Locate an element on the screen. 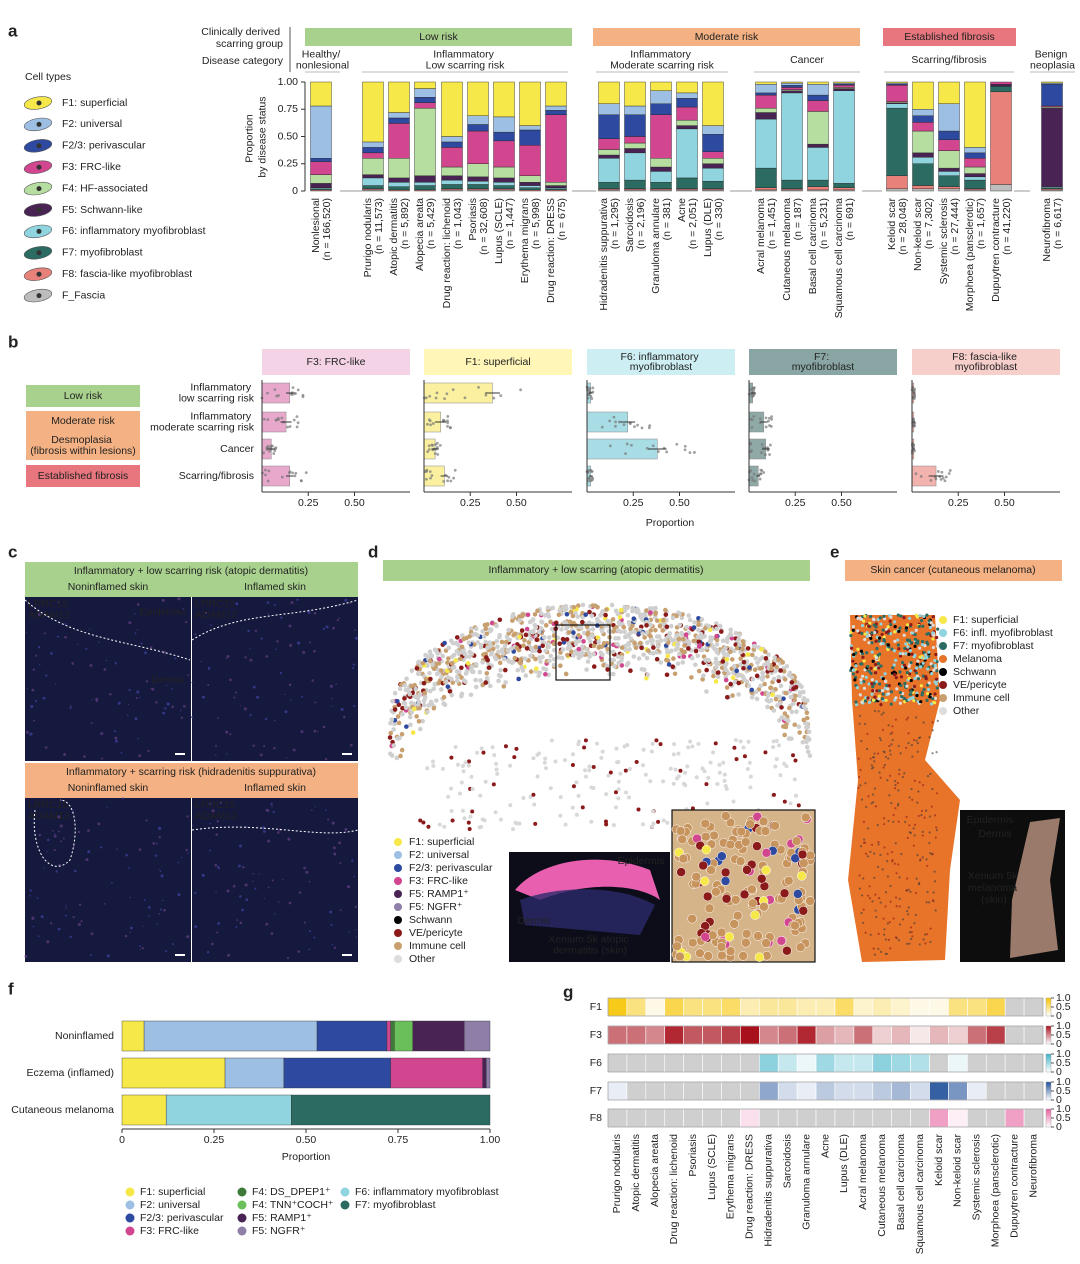 Image resolution: width=1080 pixels, height=1264 pixels. colorbar-tick-label: 0.5 is located at coordinates (1063, 1063).